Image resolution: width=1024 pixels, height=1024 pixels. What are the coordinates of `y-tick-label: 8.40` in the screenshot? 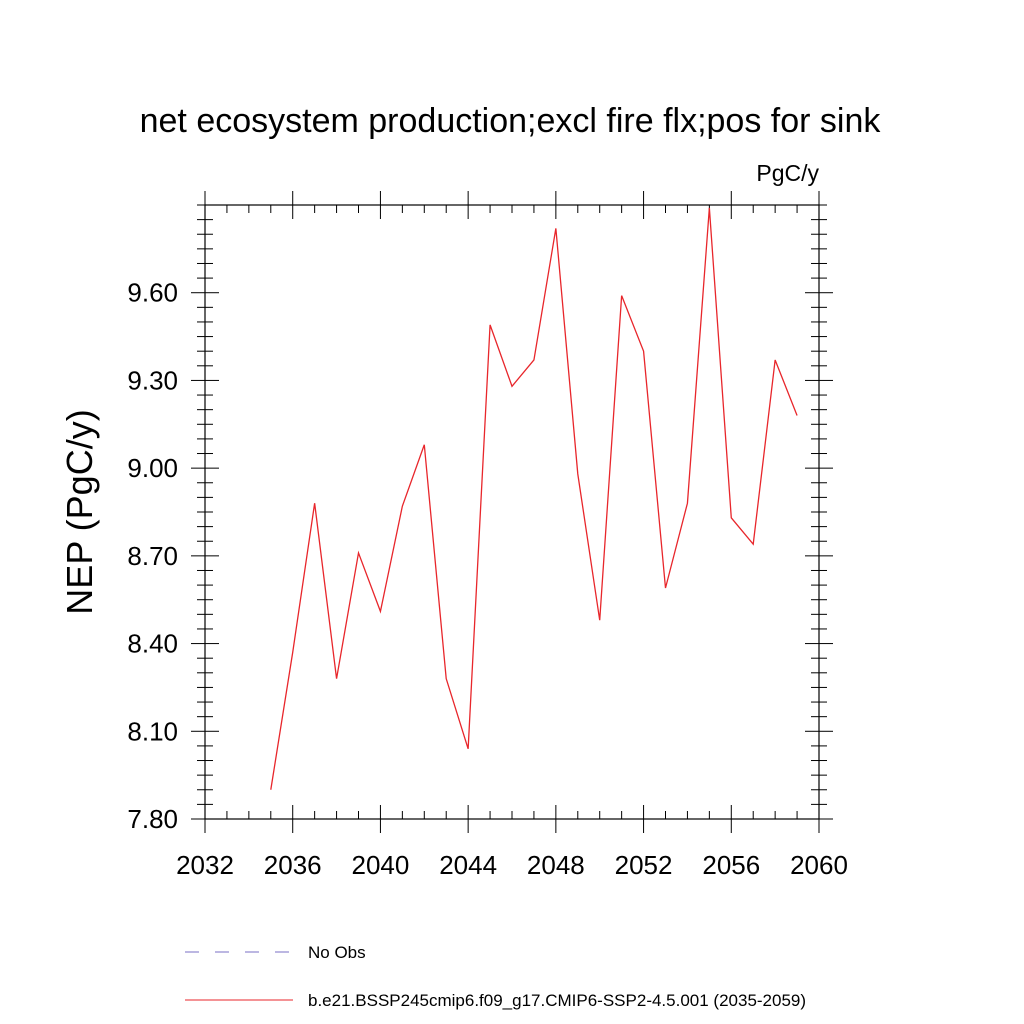 It's located at (152, 644).